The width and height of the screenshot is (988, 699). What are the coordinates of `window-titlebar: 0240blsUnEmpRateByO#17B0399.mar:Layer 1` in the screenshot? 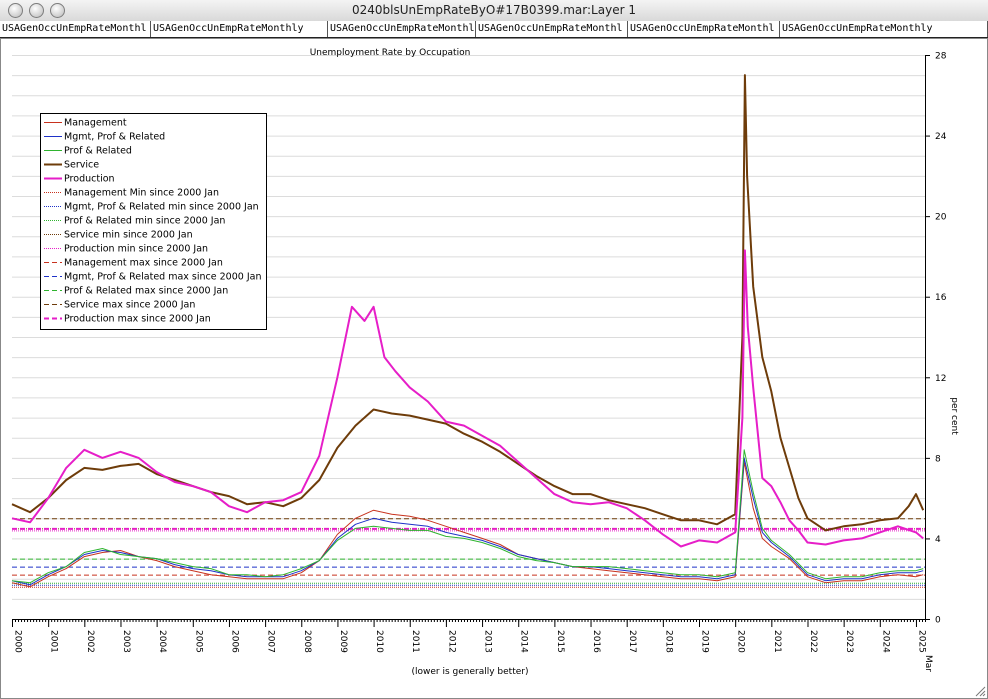 It's located at (494, 11).